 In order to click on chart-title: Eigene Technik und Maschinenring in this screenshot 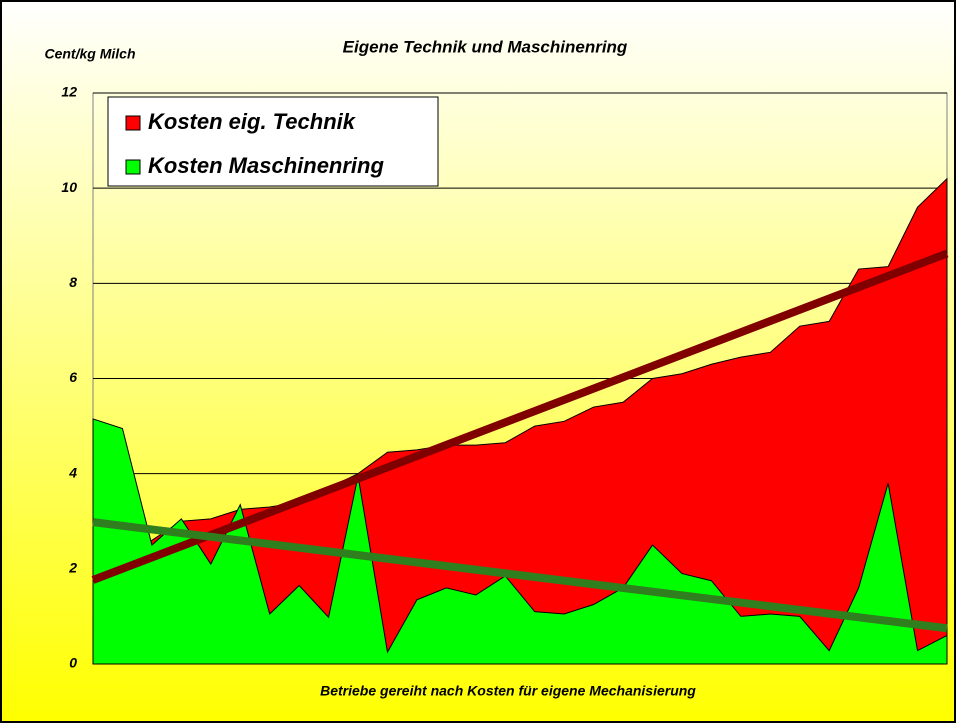, I will do `click(485, 46)`.